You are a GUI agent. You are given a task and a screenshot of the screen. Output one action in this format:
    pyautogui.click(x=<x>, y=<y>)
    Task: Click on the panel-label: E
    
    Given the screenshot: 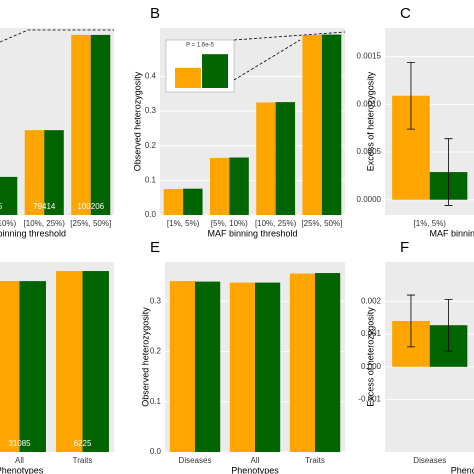 What is the action you would take?
    pyautogui.click(x=155, y=247)
    